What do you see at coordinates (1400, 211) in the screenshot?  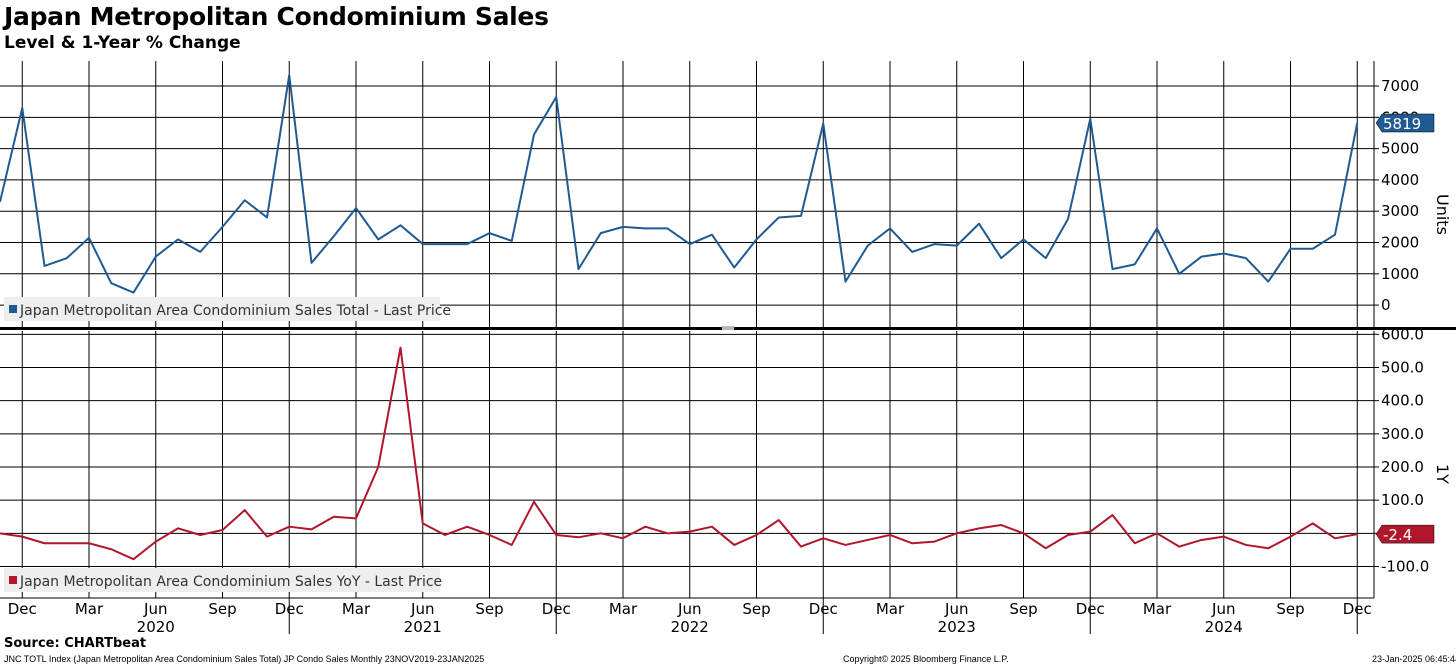 I see `y-tick-label: 3000` at bounding box center [1400, 211].